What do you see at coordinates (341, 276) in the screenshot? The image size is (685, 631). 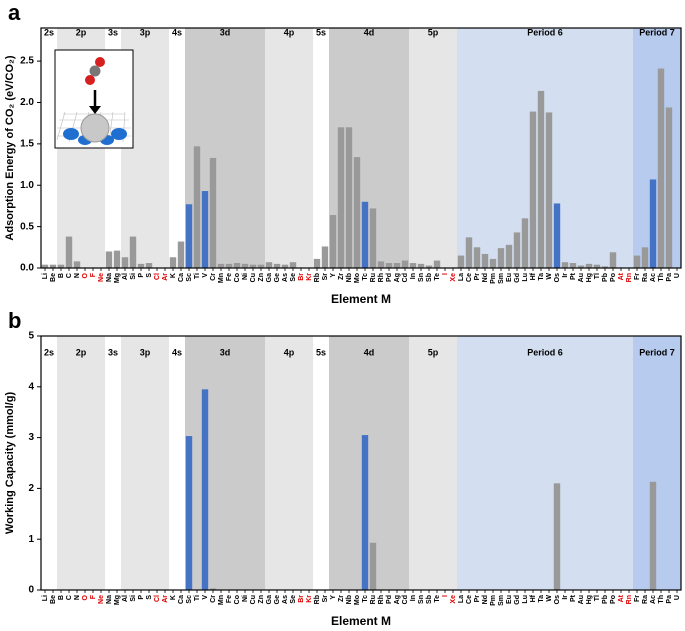 I see `x-tick-label: Zr` at bounding box center [341, 276].